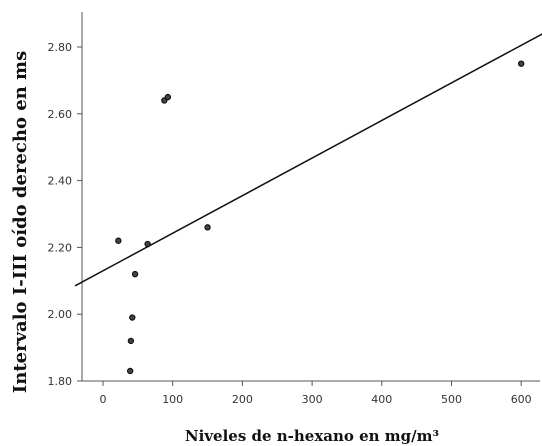 This screenshot has width=542, height=446. Describe the element at coordinates (381, 399) in the screenshot. I see `x-tick-label: 400` at that location.